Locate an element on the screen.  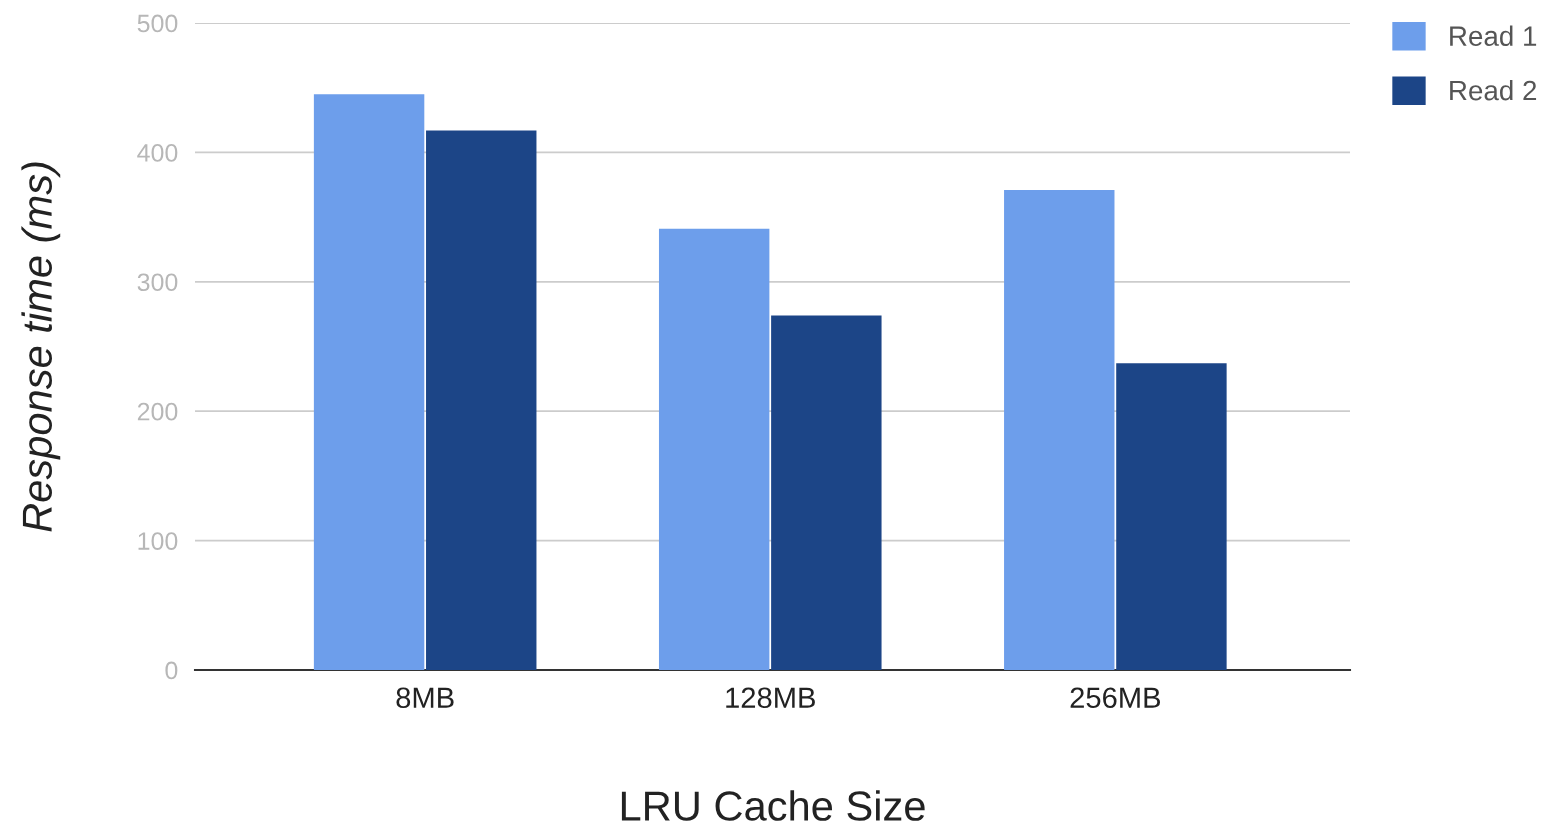
x-axis-title: LRU Cache Size is located at coordinates (773, 805).